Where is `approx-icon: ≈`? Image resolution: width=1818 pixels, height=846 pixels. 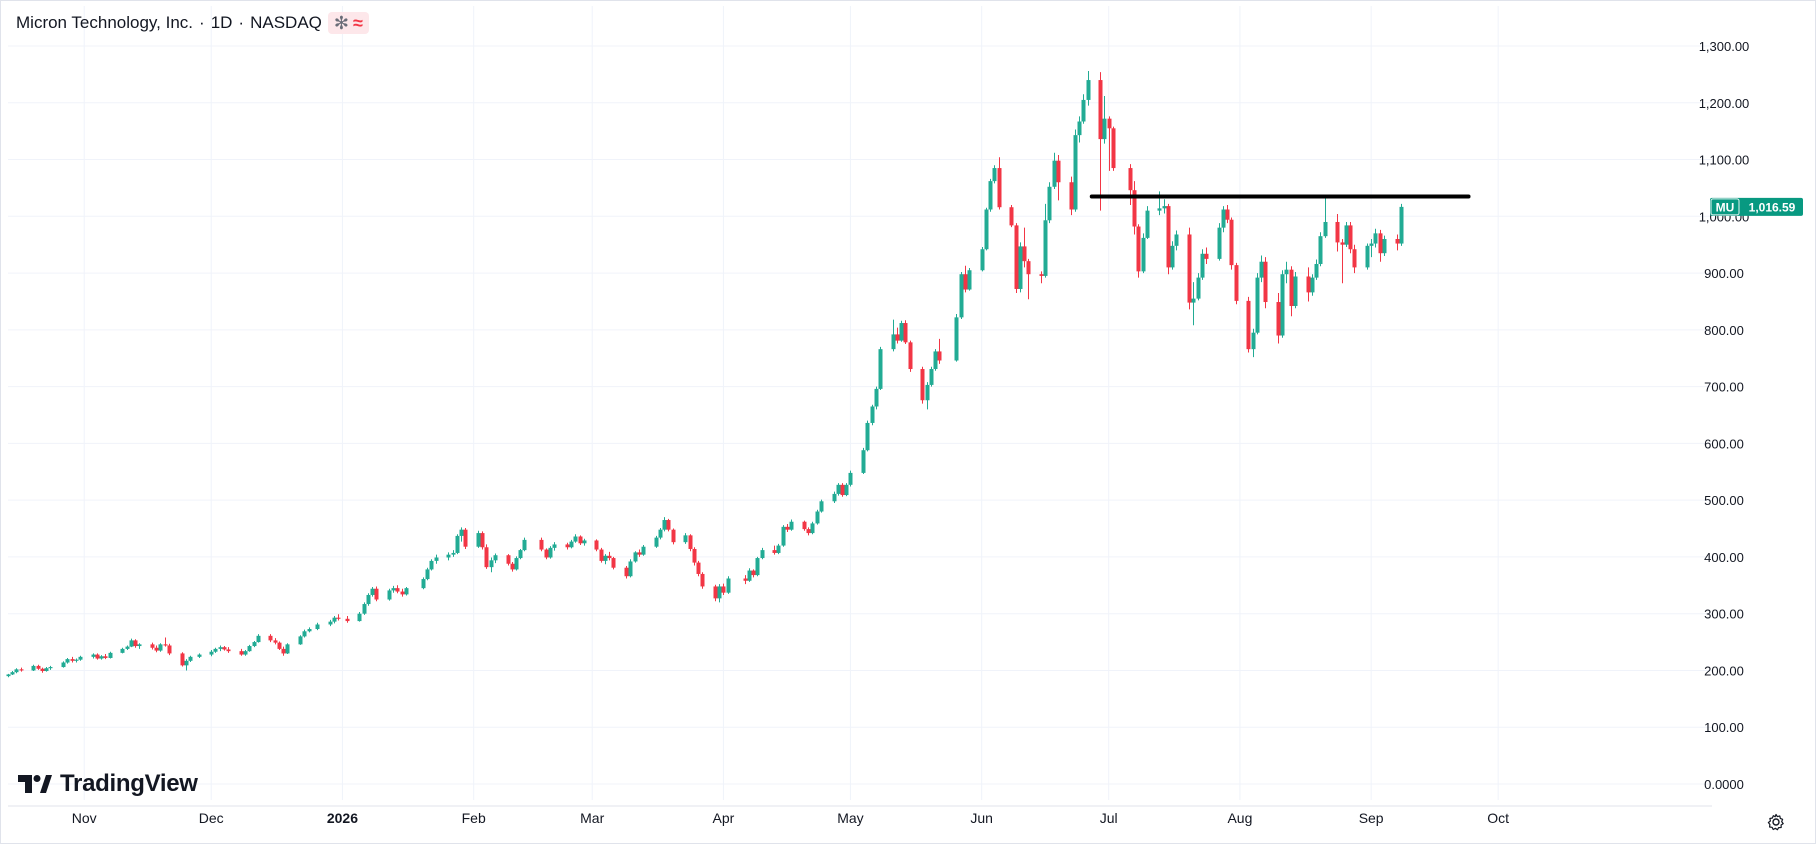
approx-icon: ≈ is located at coordinates (357, 22).